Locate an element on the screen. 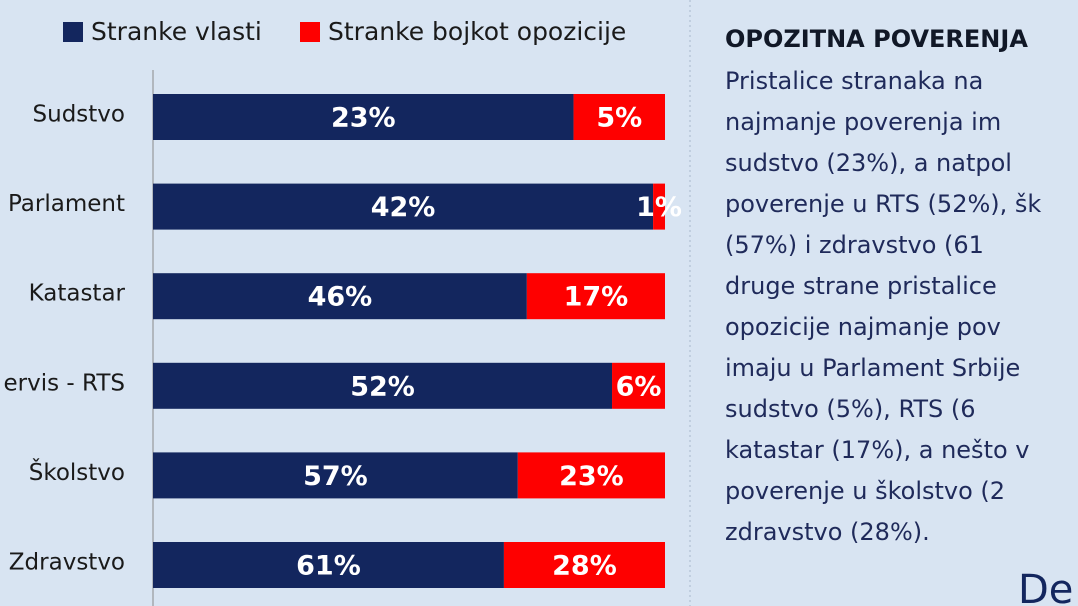 The width and height of the screenshot is (1078, 606). value-label: 57% is located at coordinates (335, 476).